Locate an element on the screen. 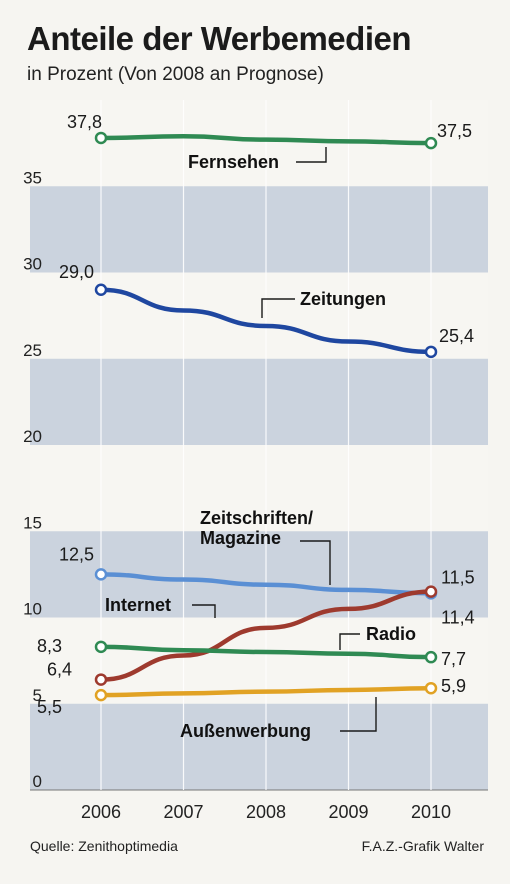 Image resolution: width=510 pixels, height=884 pixels. series-name-label: Radio is located at coordinates (391, 634).